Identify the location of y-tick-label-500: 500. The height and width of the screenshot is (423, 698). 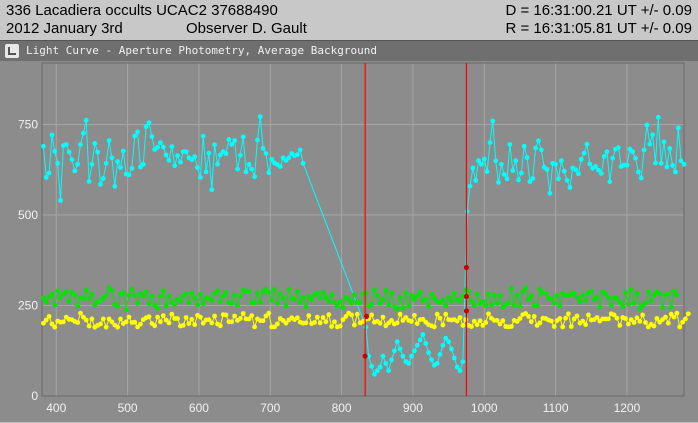
(28, 215).